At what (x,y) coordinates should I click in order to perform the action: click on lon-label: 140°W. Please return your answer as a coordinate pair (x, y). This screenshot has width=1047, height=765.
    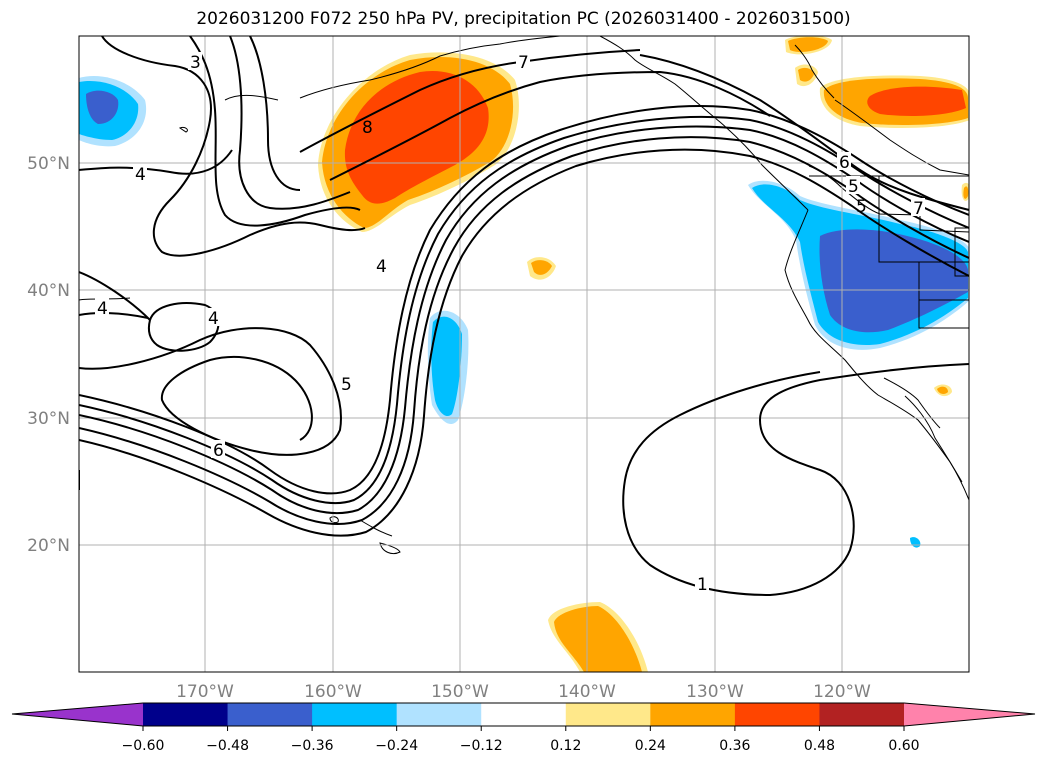
    Looking at the image, I should click on (587, 692).